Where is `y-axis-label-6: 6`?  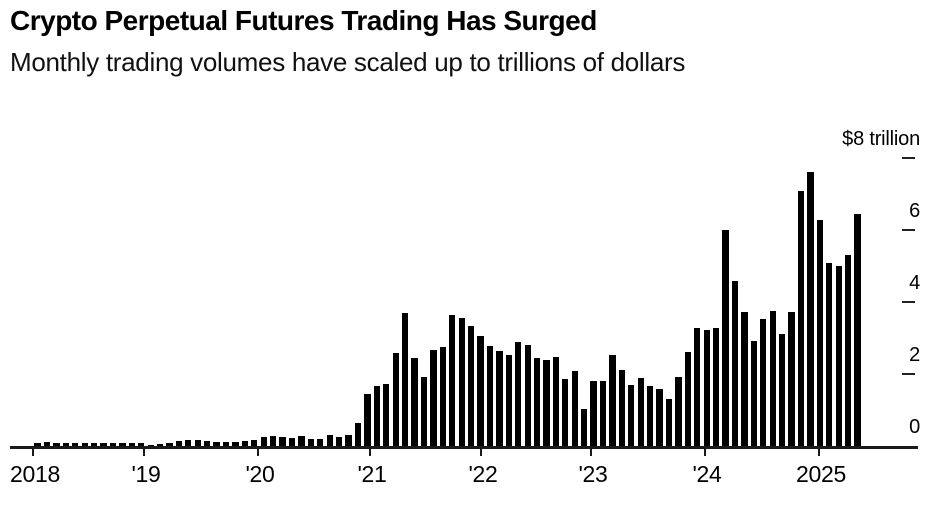 y-axis-label-6: 6 is located at coordinates (914, 211).